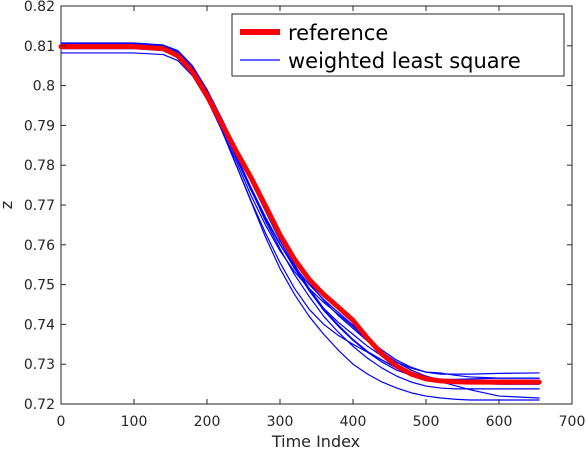  I want to click on y-axis-label: z, so click(8, 205).